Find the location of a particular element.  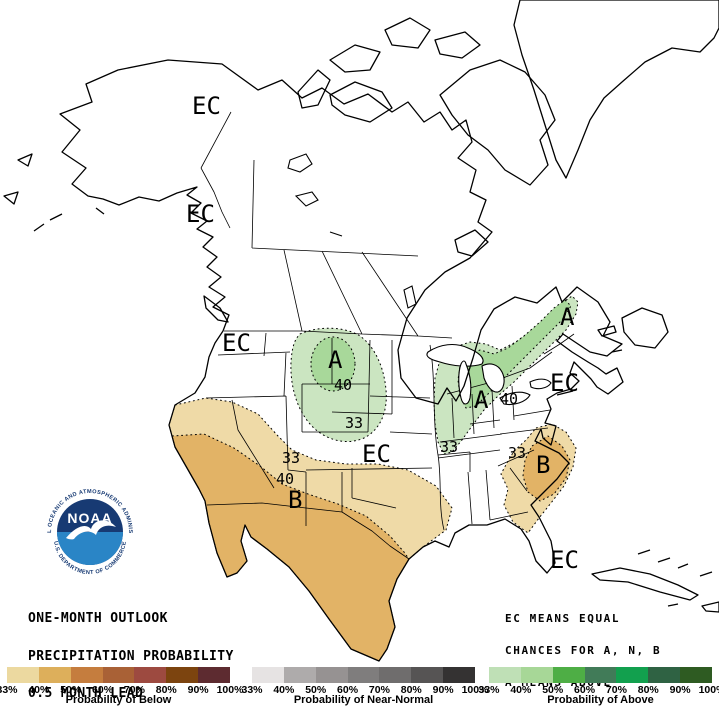

colorbar-above-ticks: 33% 40% 50% 60% 70% 80% 90% 100% is located at coordinates (598, 689).